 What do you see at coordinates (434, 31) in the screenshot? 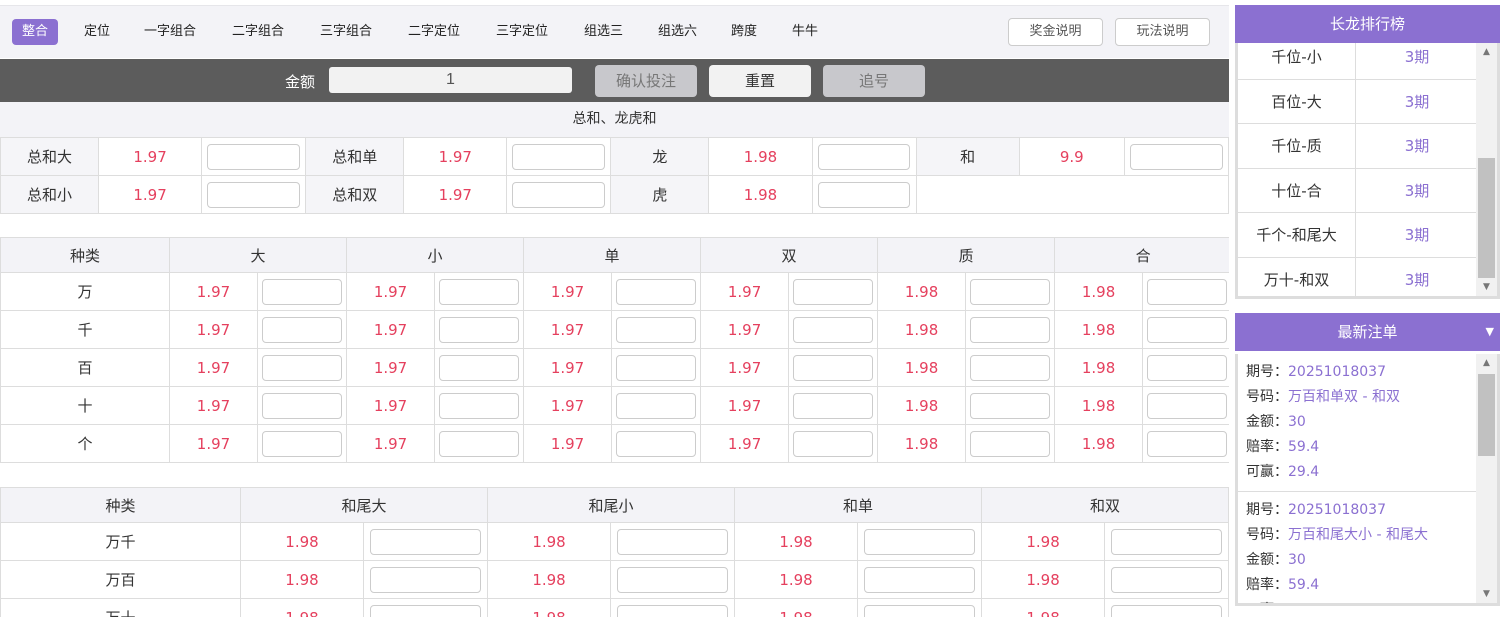
I see `tab-5: 二字定位` at bounding box center [434, 31].